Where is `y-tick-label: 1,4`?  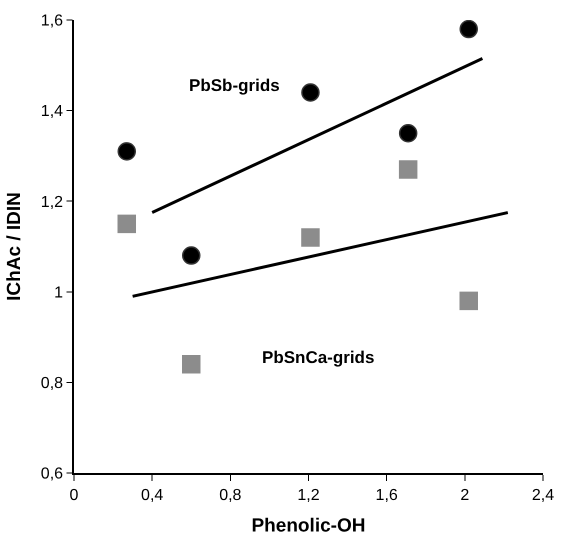 y-tick-label: 1,4 is located at coordinates (52, 111).